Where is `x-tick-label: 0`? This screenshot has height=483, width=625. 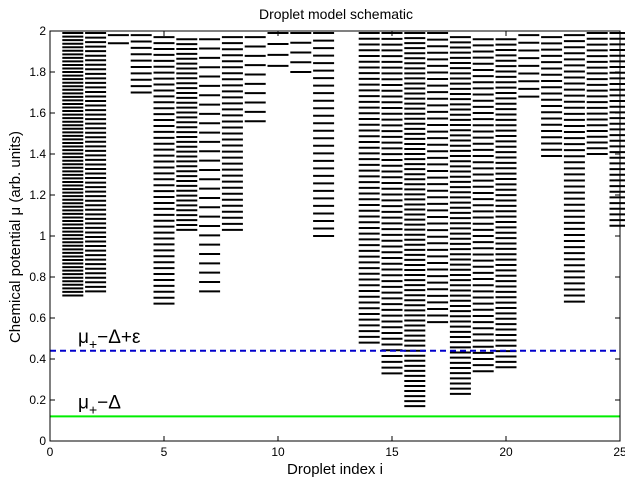
x-tick-label: 0 is located at coordinates (50, 452).